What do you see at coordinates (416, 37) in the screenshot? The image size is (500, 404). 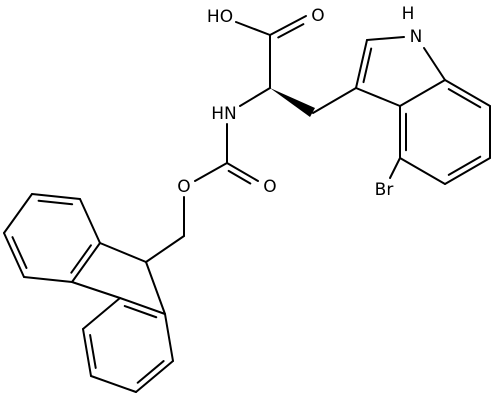 I see `atom-label: N` at bounding box center [416, 37].